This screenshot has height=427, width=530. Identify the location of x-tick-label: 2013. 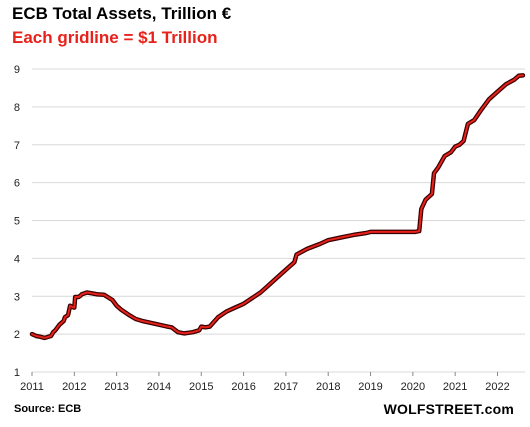
(116, 387).